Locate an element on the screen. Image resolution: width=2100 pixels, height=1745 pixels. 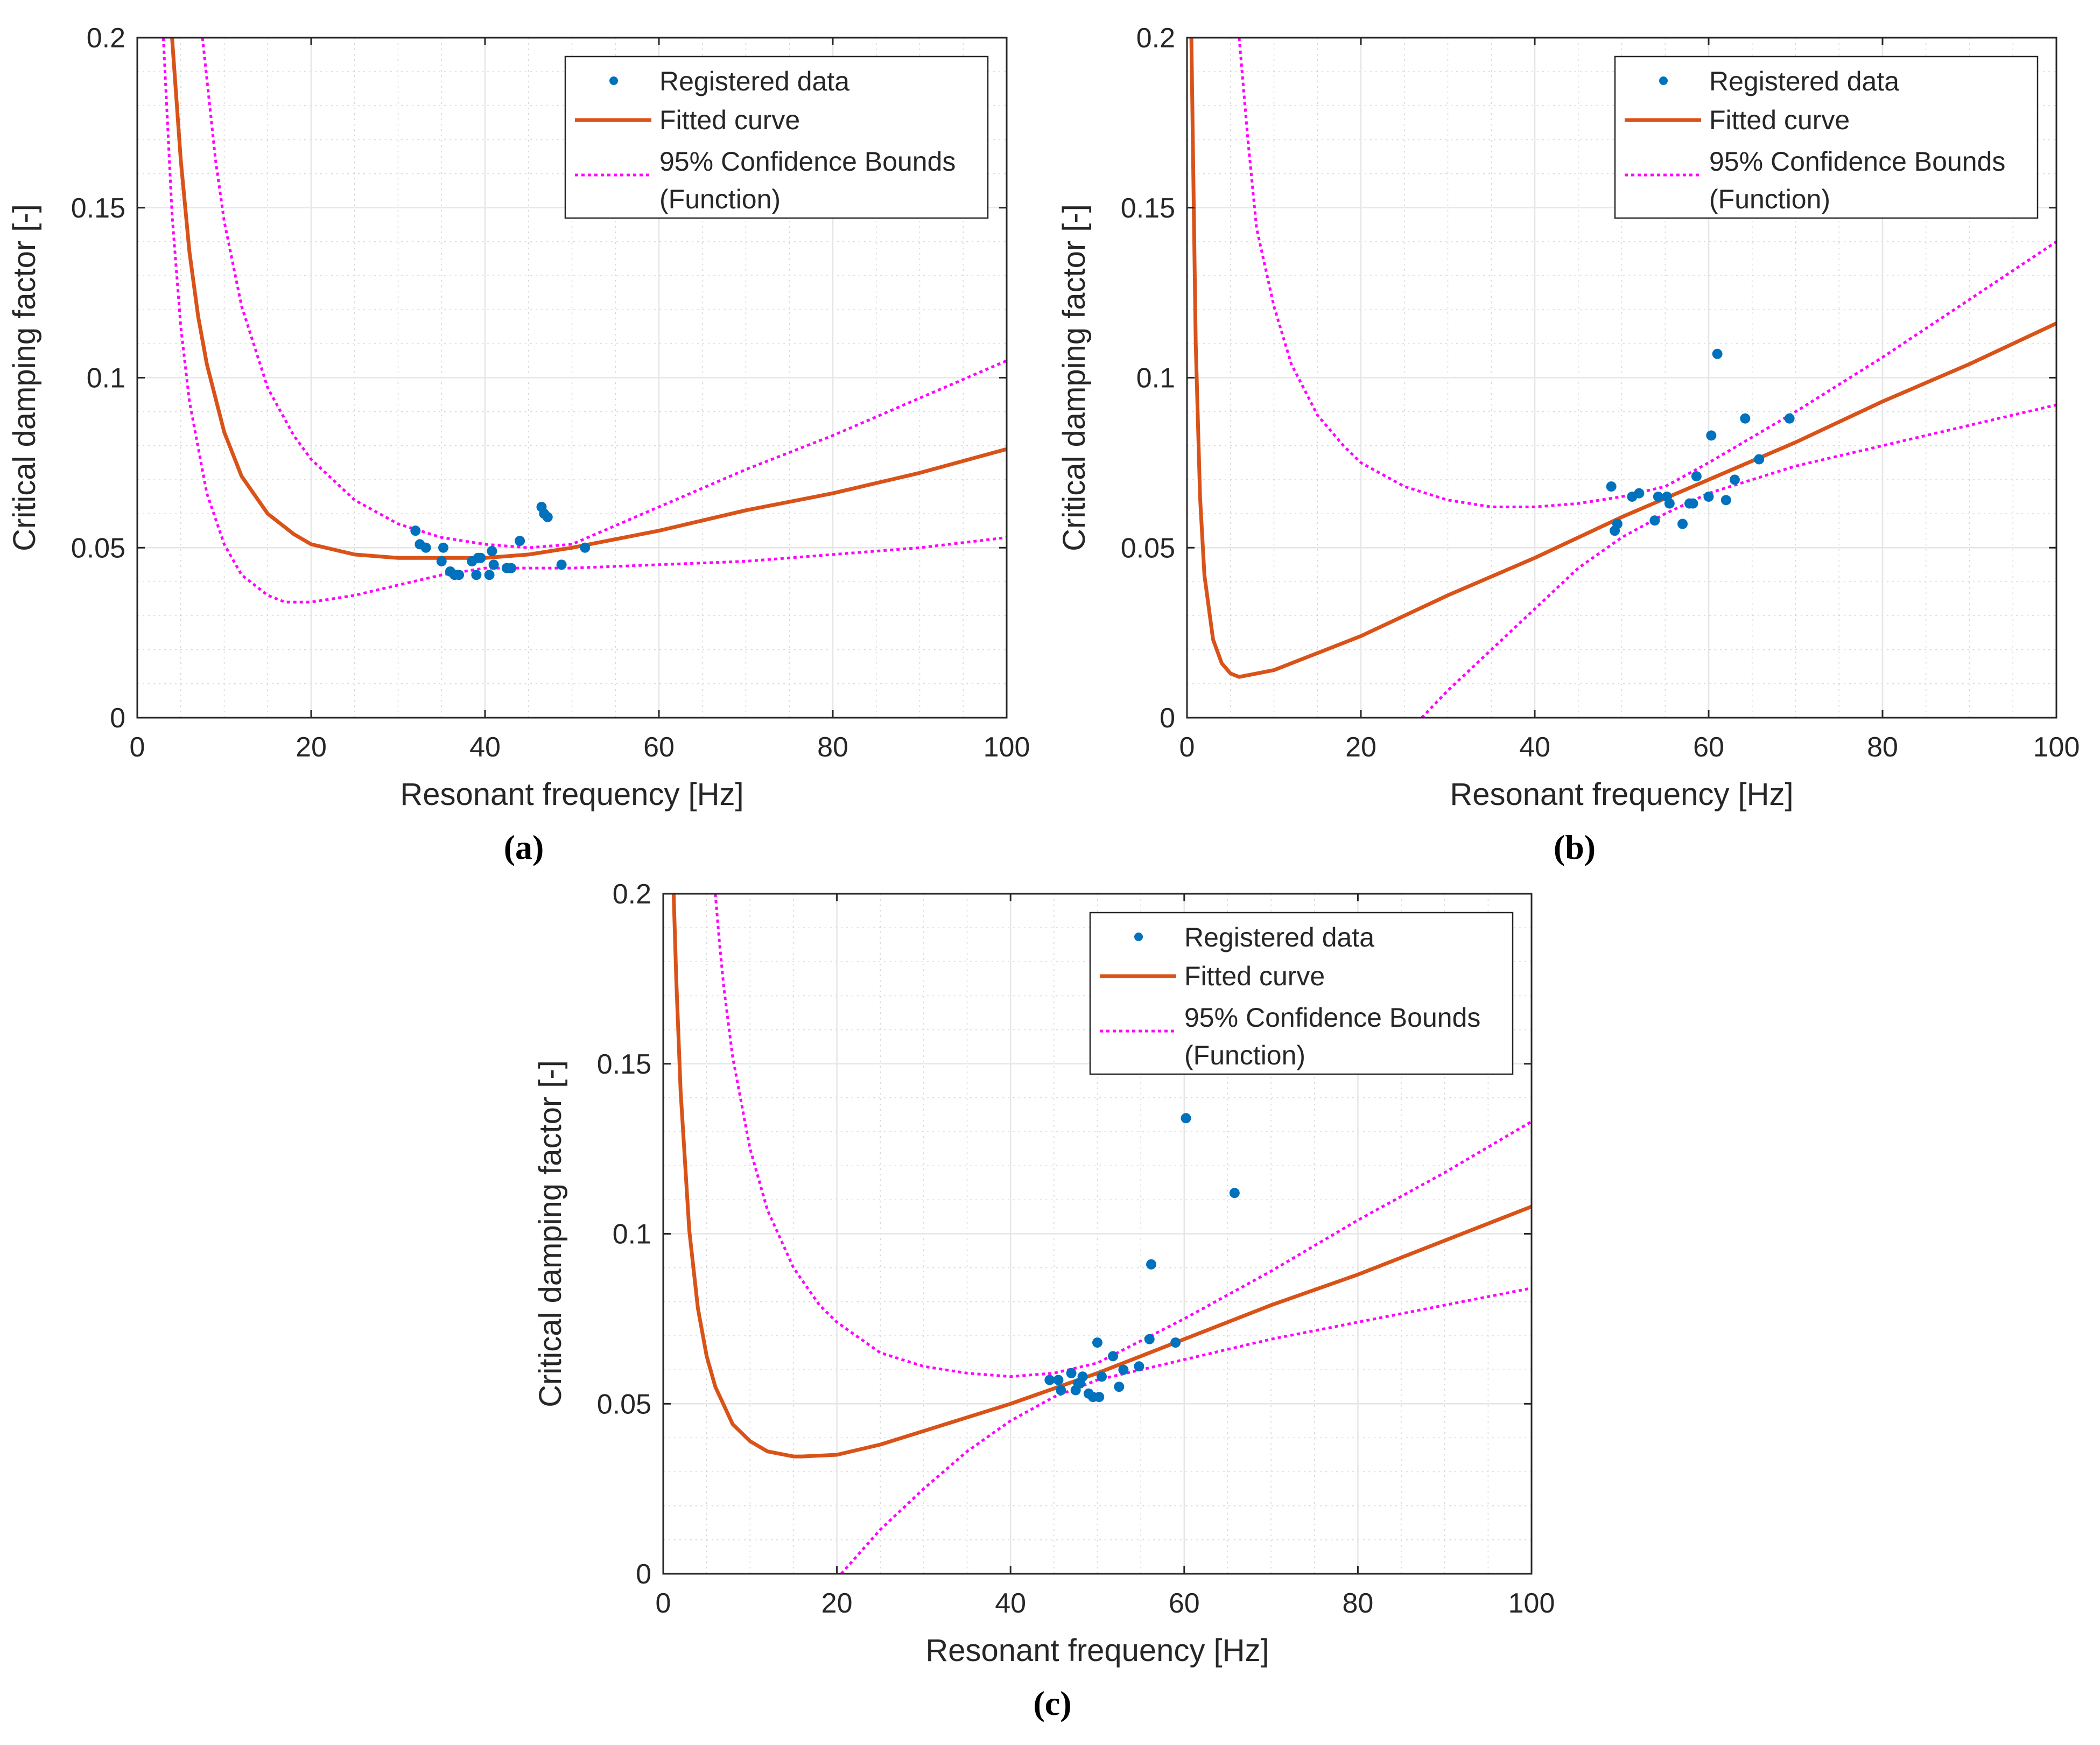
panel-label-a: (a) is located at coordinates (524, 847).